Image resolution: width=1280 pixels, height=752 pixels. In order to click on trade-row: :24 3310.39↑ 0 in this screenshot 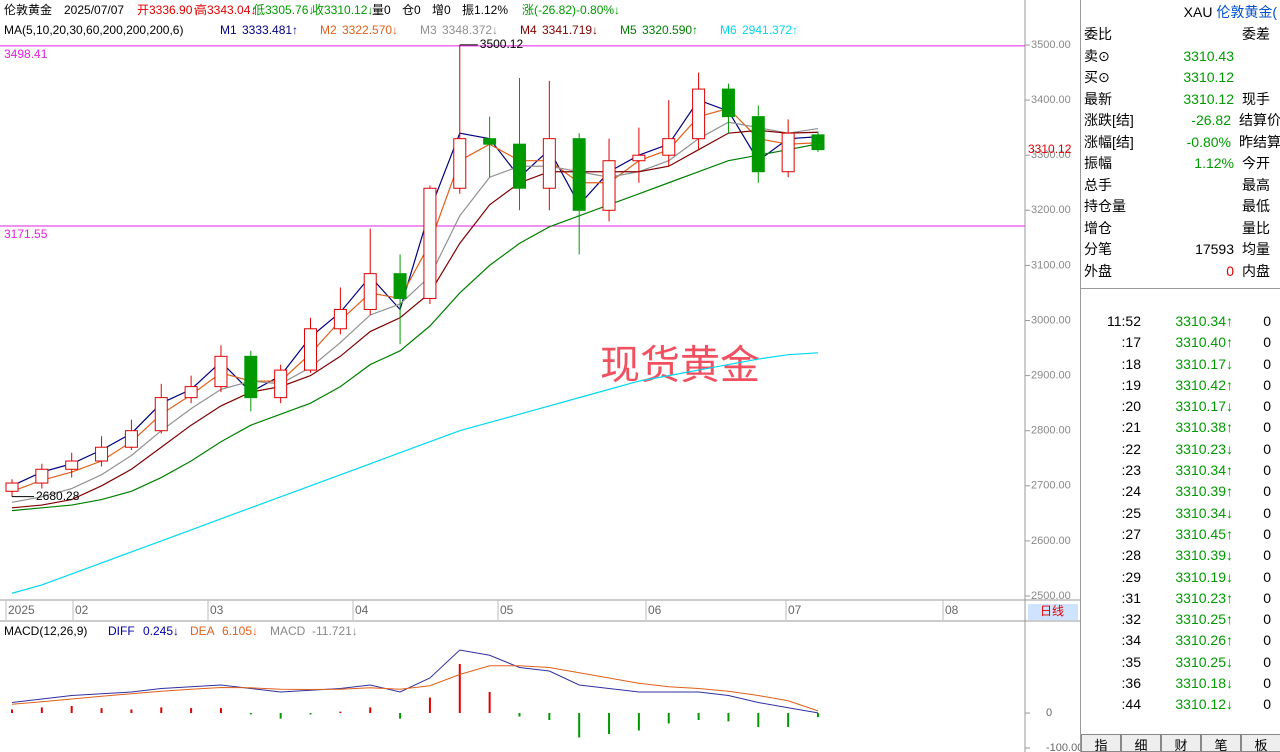, I will do `click(1180, 491)`.